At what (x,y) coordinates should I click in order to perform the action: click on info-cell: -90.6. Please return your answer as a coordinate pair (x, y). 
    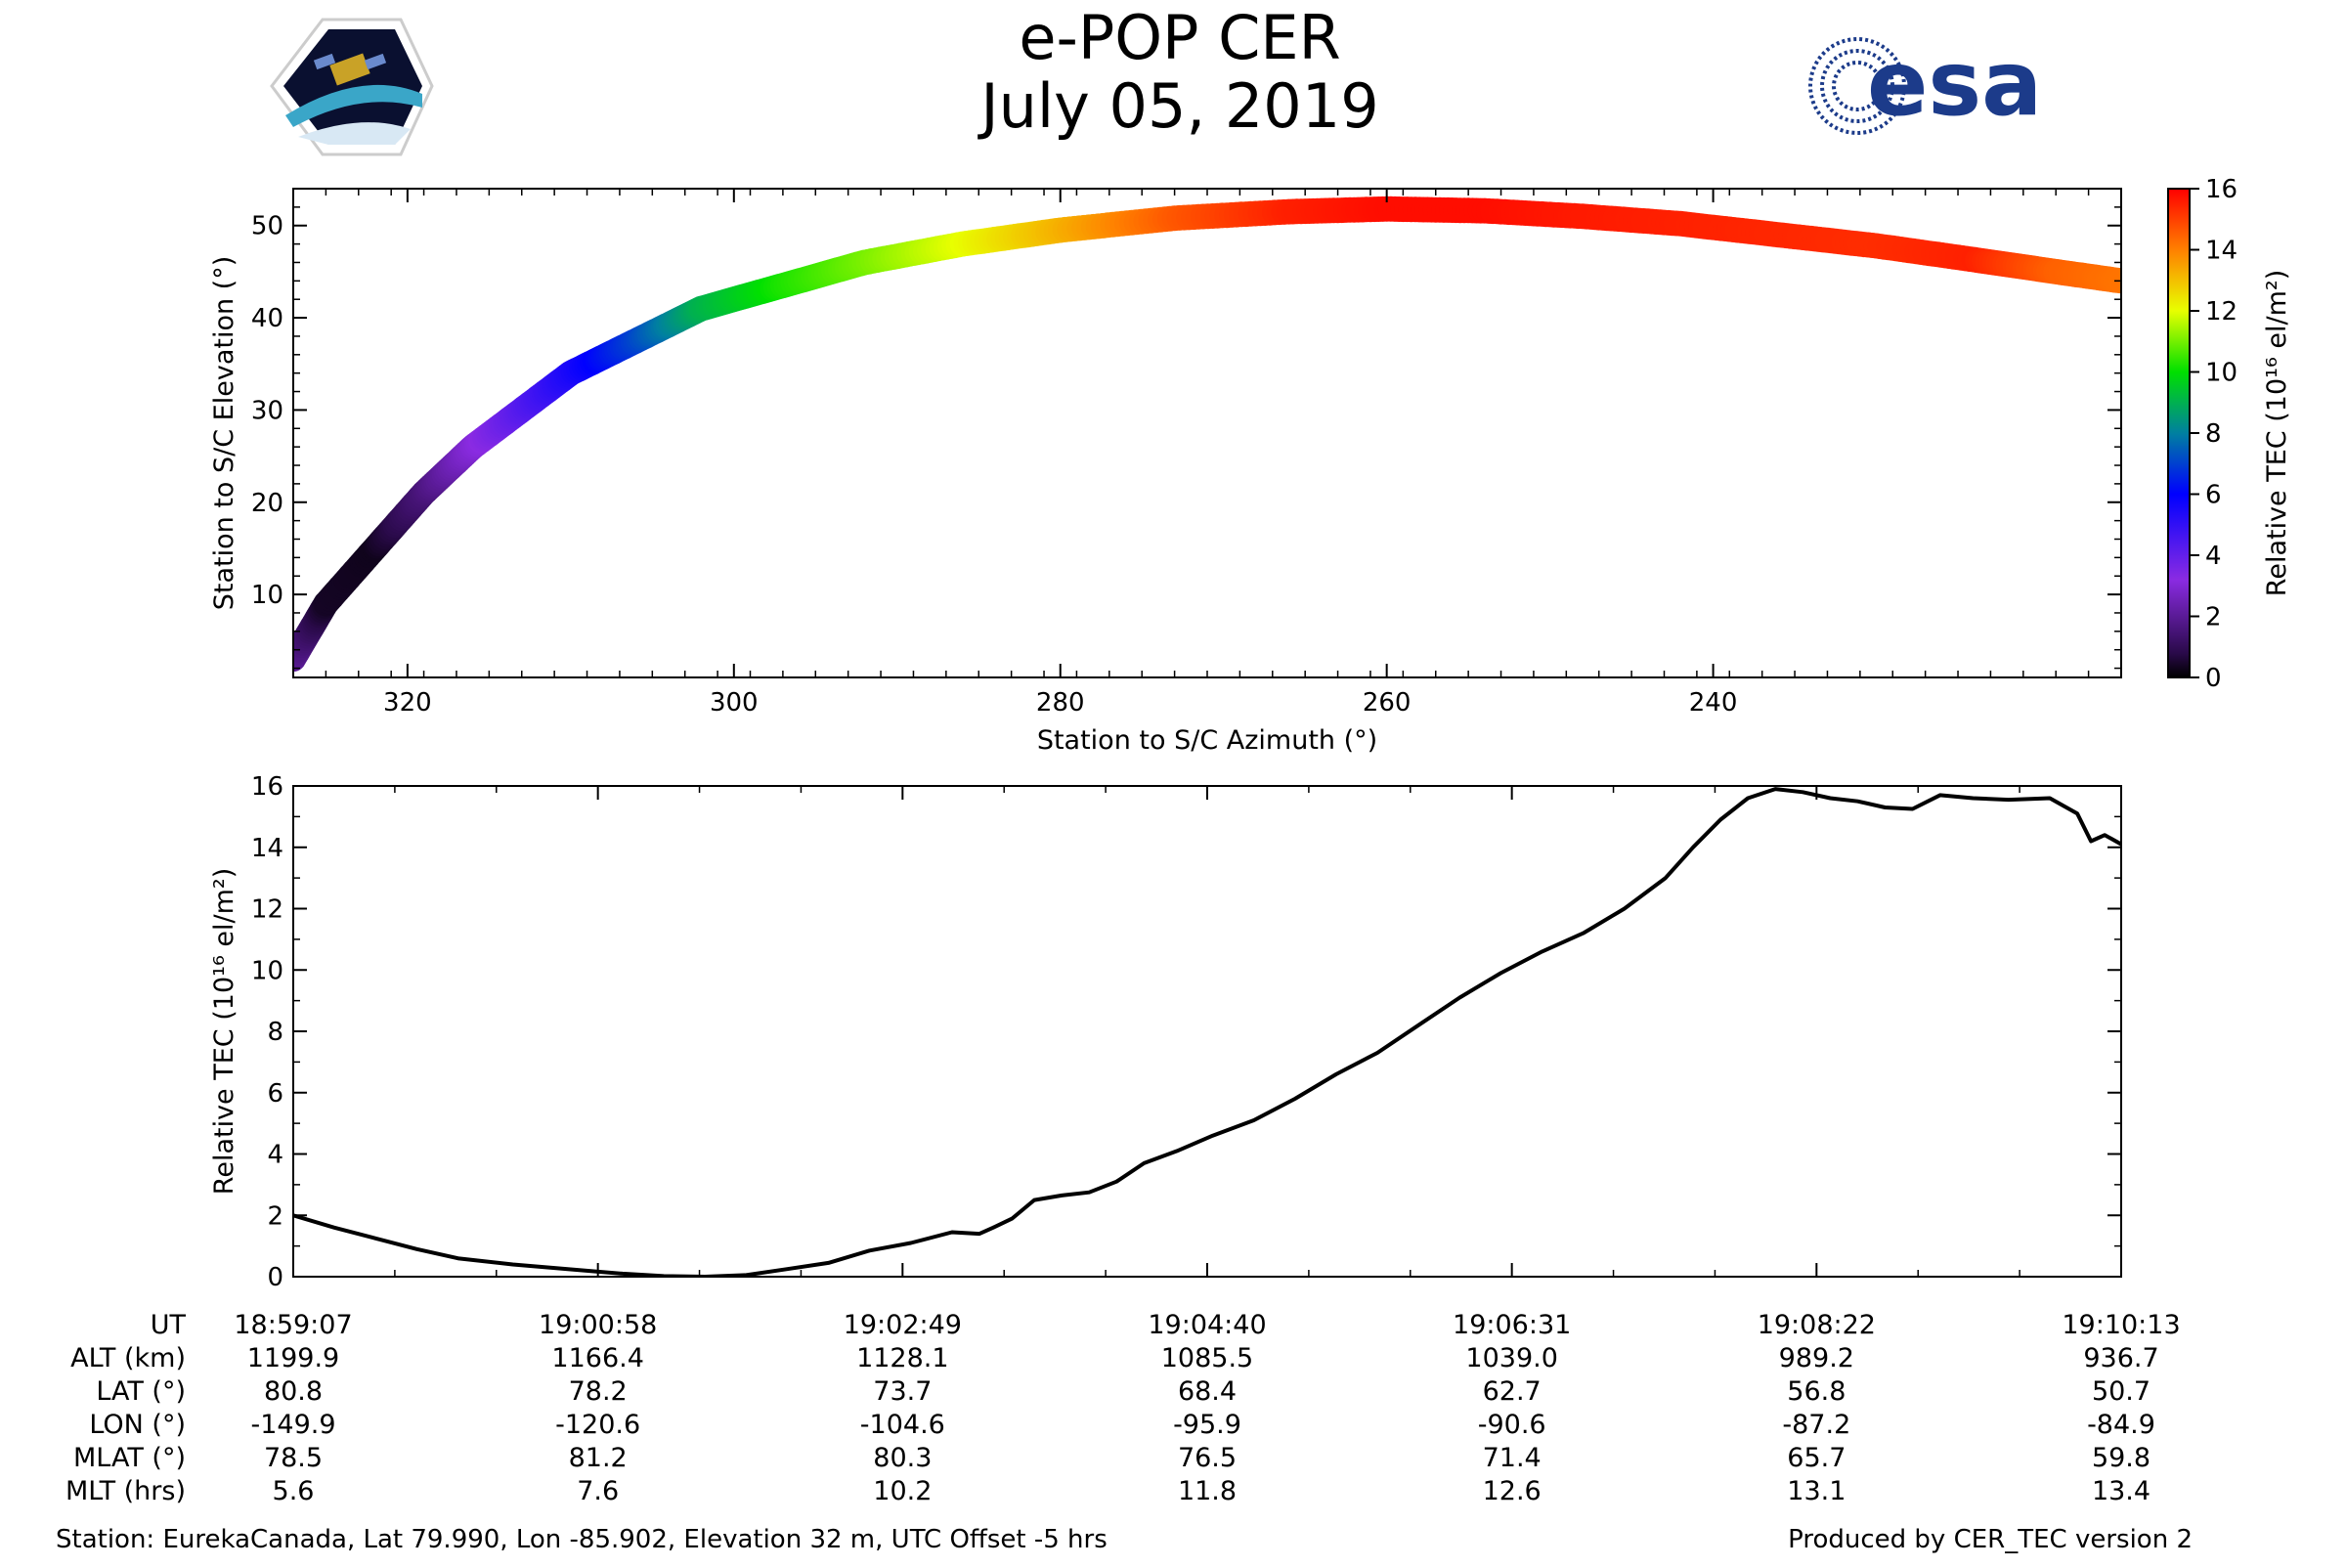
    Looking at the image, I should click on (1512, 1425).